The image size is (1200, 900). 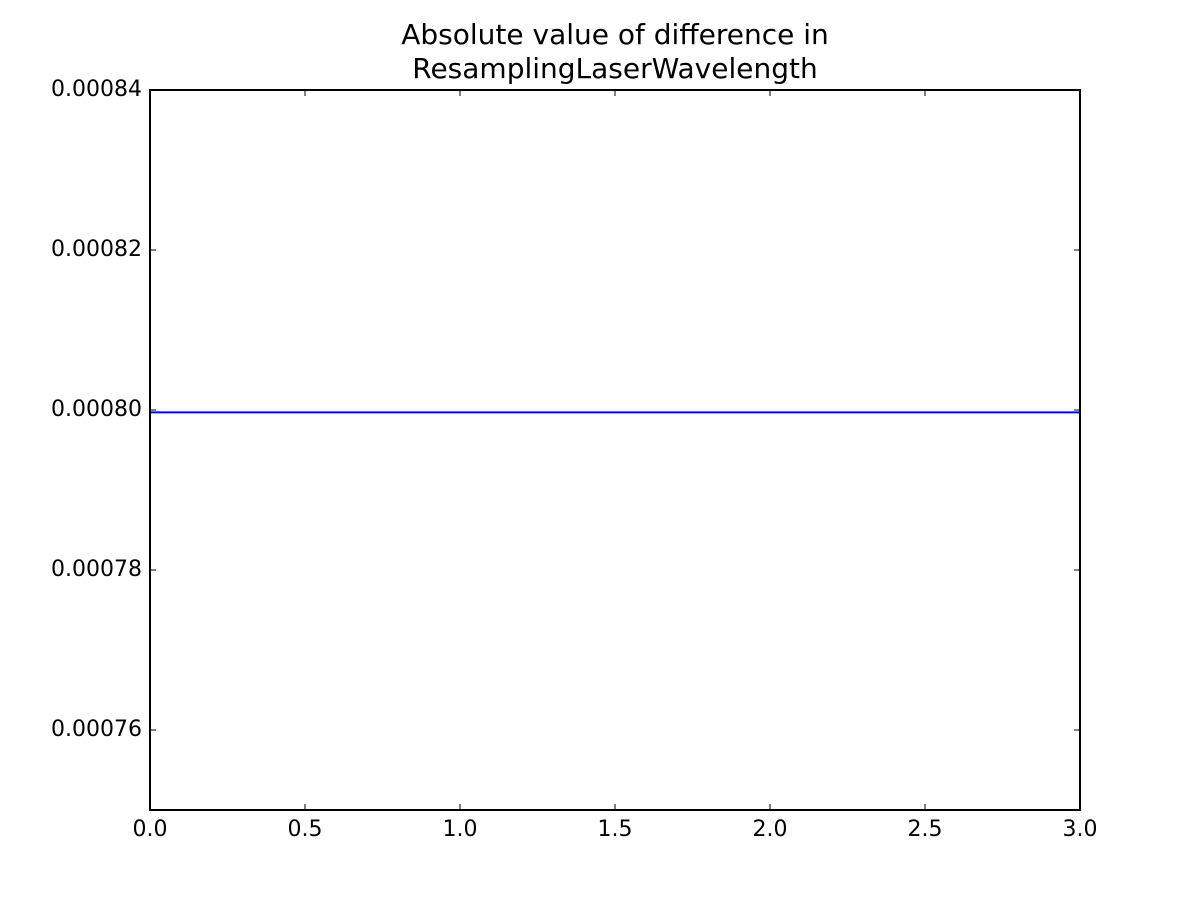 I want to click on y-tick-label: 0.00080, so click(x=96, y=409).